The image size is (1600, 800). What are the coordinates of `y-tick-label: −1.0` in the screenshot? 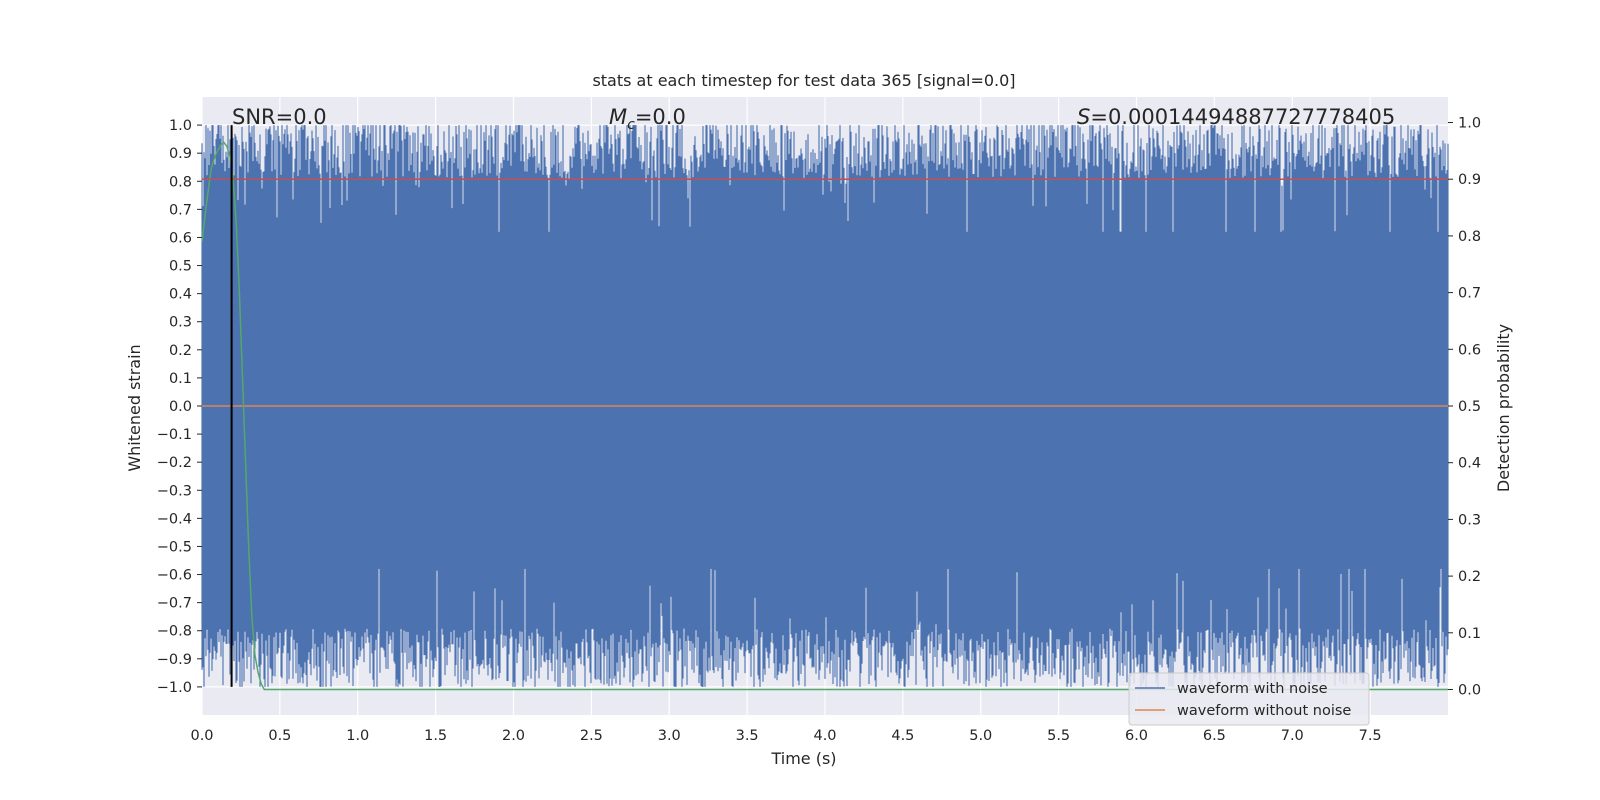 It's located at (174, 688).